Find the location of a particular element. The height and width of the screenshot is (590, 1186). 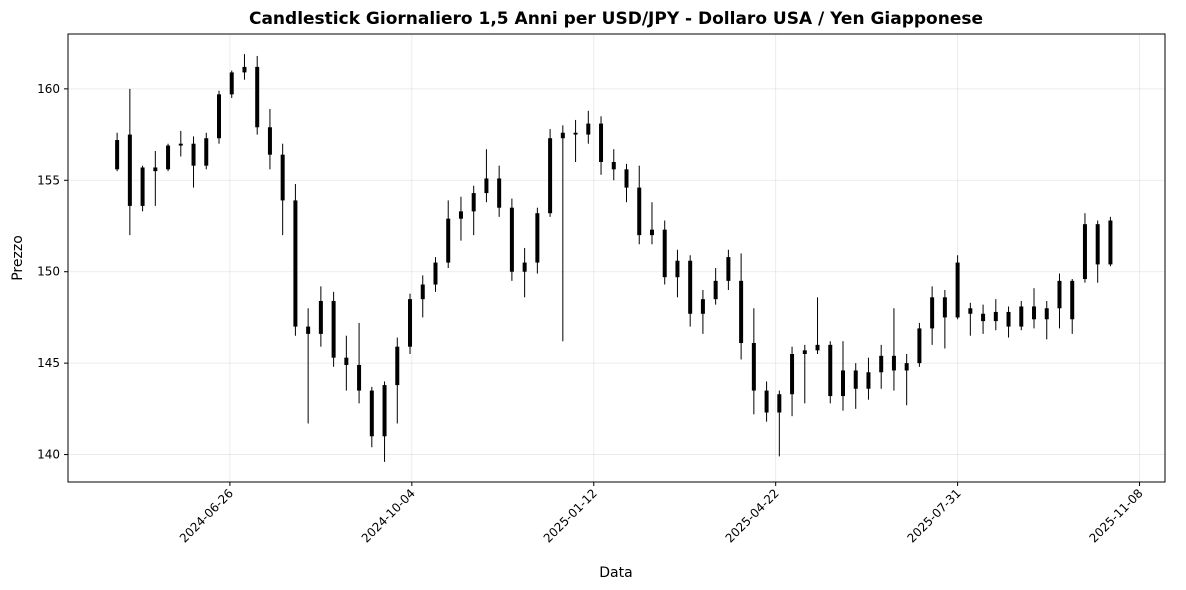

y-tick-label: 160 is located at coordinates (48, 89).